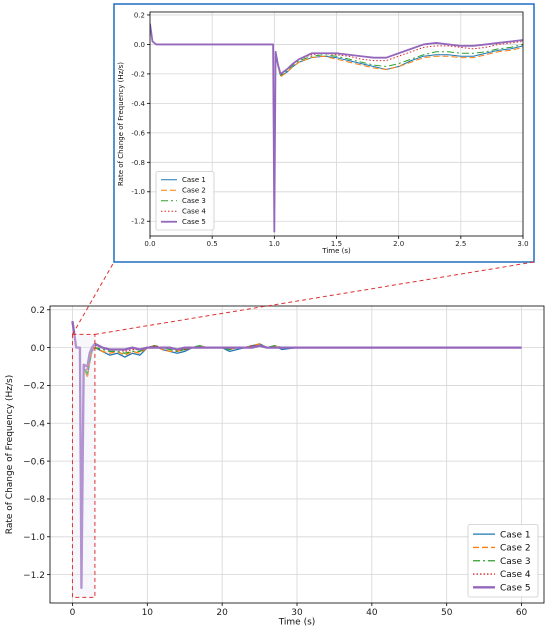 The width and height of the screenshot is (550, 633). Describe the element at coordinates (212, 244) in the screenshot. I see `inset-x-tick-label: 0.5` at that location.